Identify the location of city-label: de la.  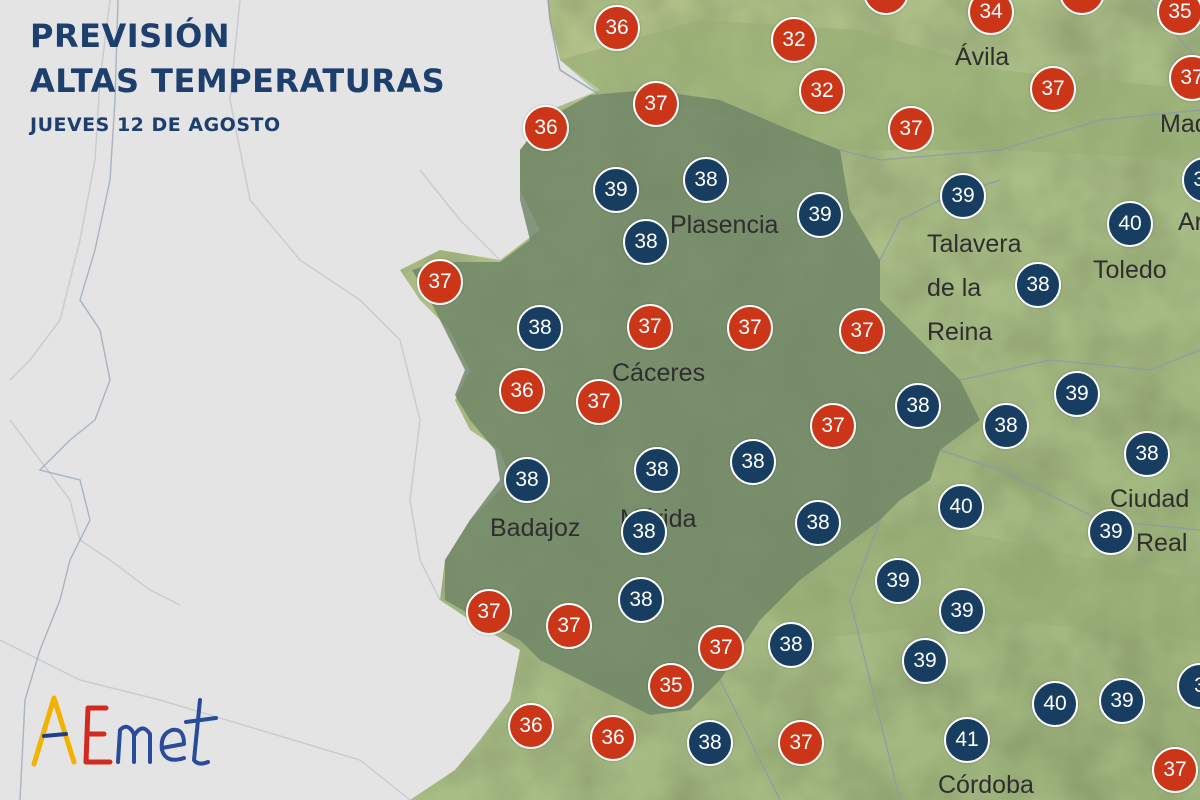
(954, 288).